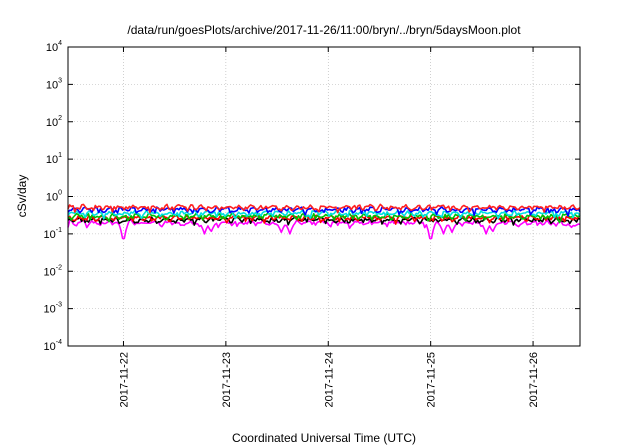 The width and height of the screenshot is (640, 448). Describe the element at coordinates (53, 309) in the screenshot. I see `y-tick-label: 10⁻³` at that location.